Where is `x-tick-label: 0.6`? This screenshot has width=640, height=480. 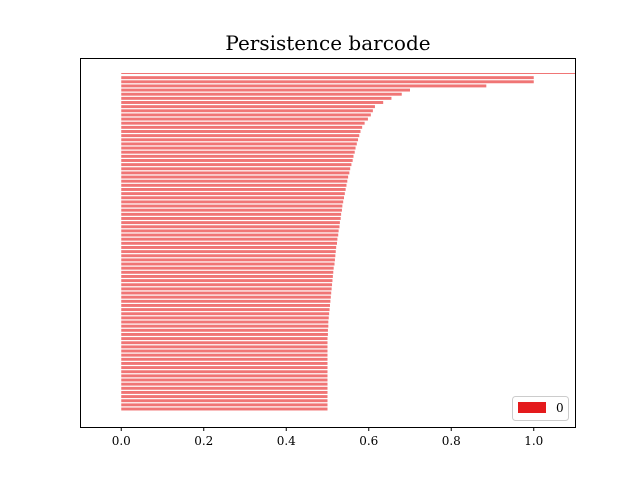
x-tick-label: 0.6 is located at coordinates (368, 441).